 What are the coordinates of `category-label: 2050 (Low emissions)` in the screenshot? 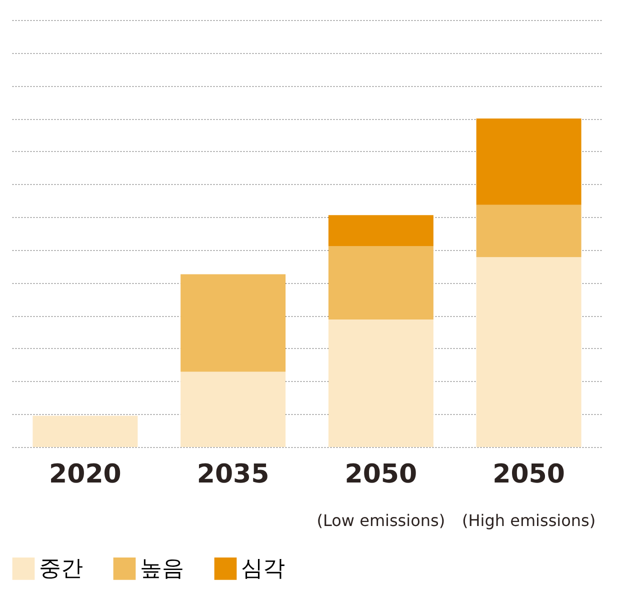 It's located at (381, 495).